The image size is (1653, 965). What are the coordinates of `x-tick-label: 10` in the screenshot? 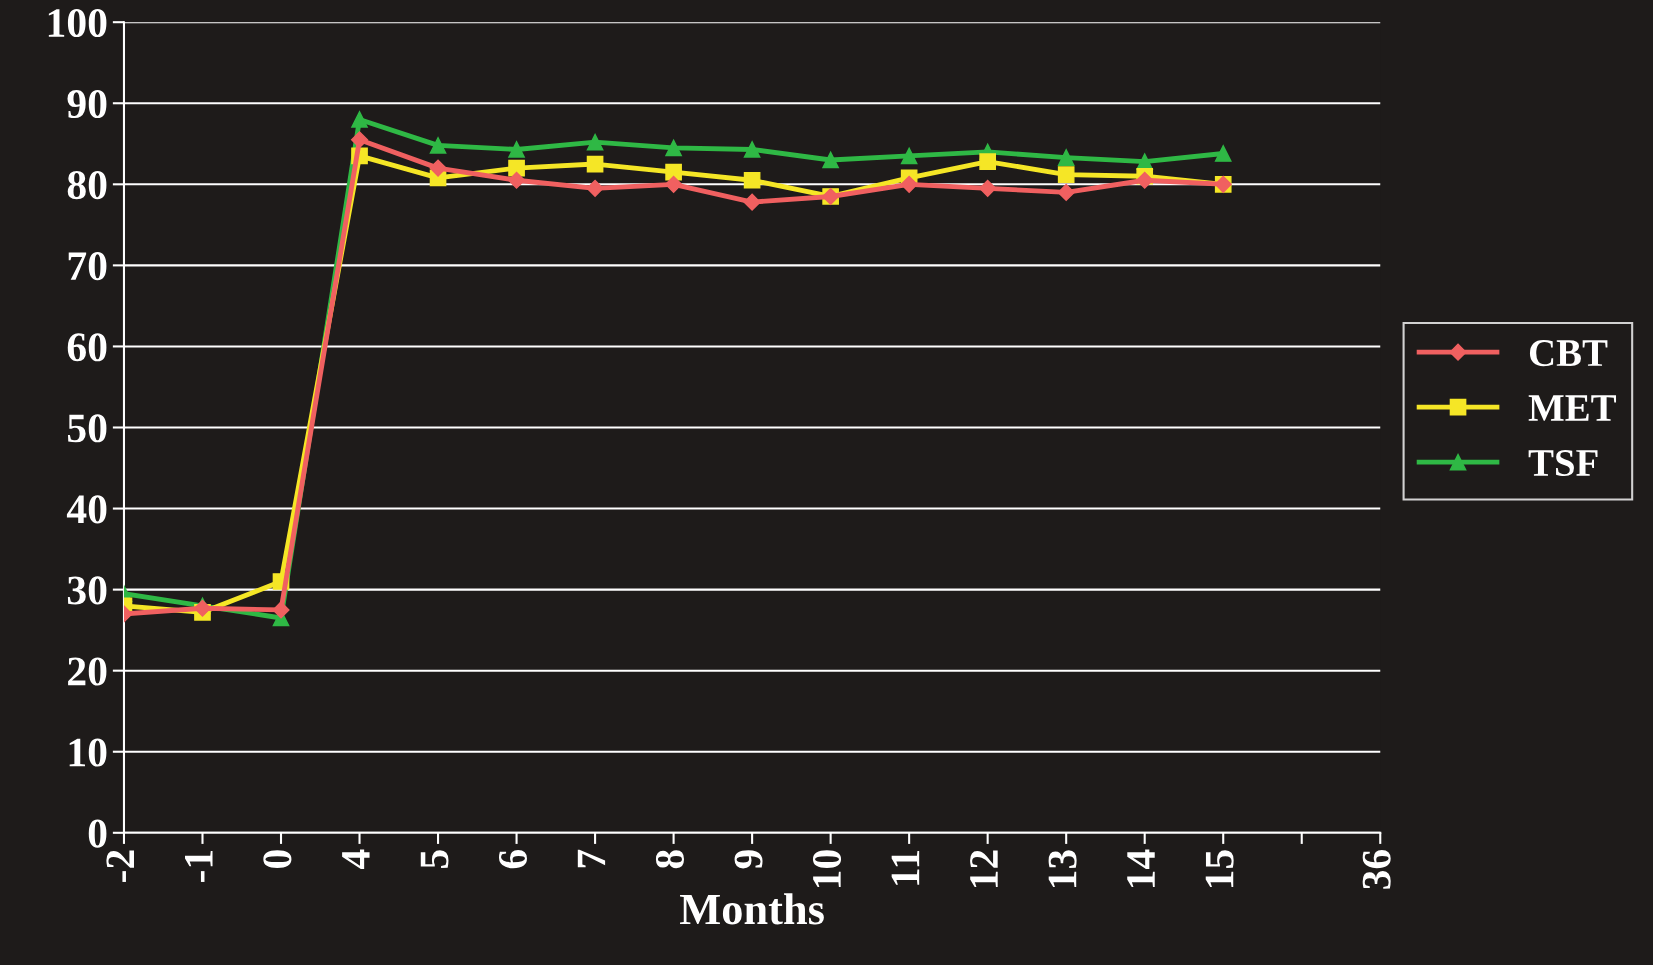 It's located at (827, 869).